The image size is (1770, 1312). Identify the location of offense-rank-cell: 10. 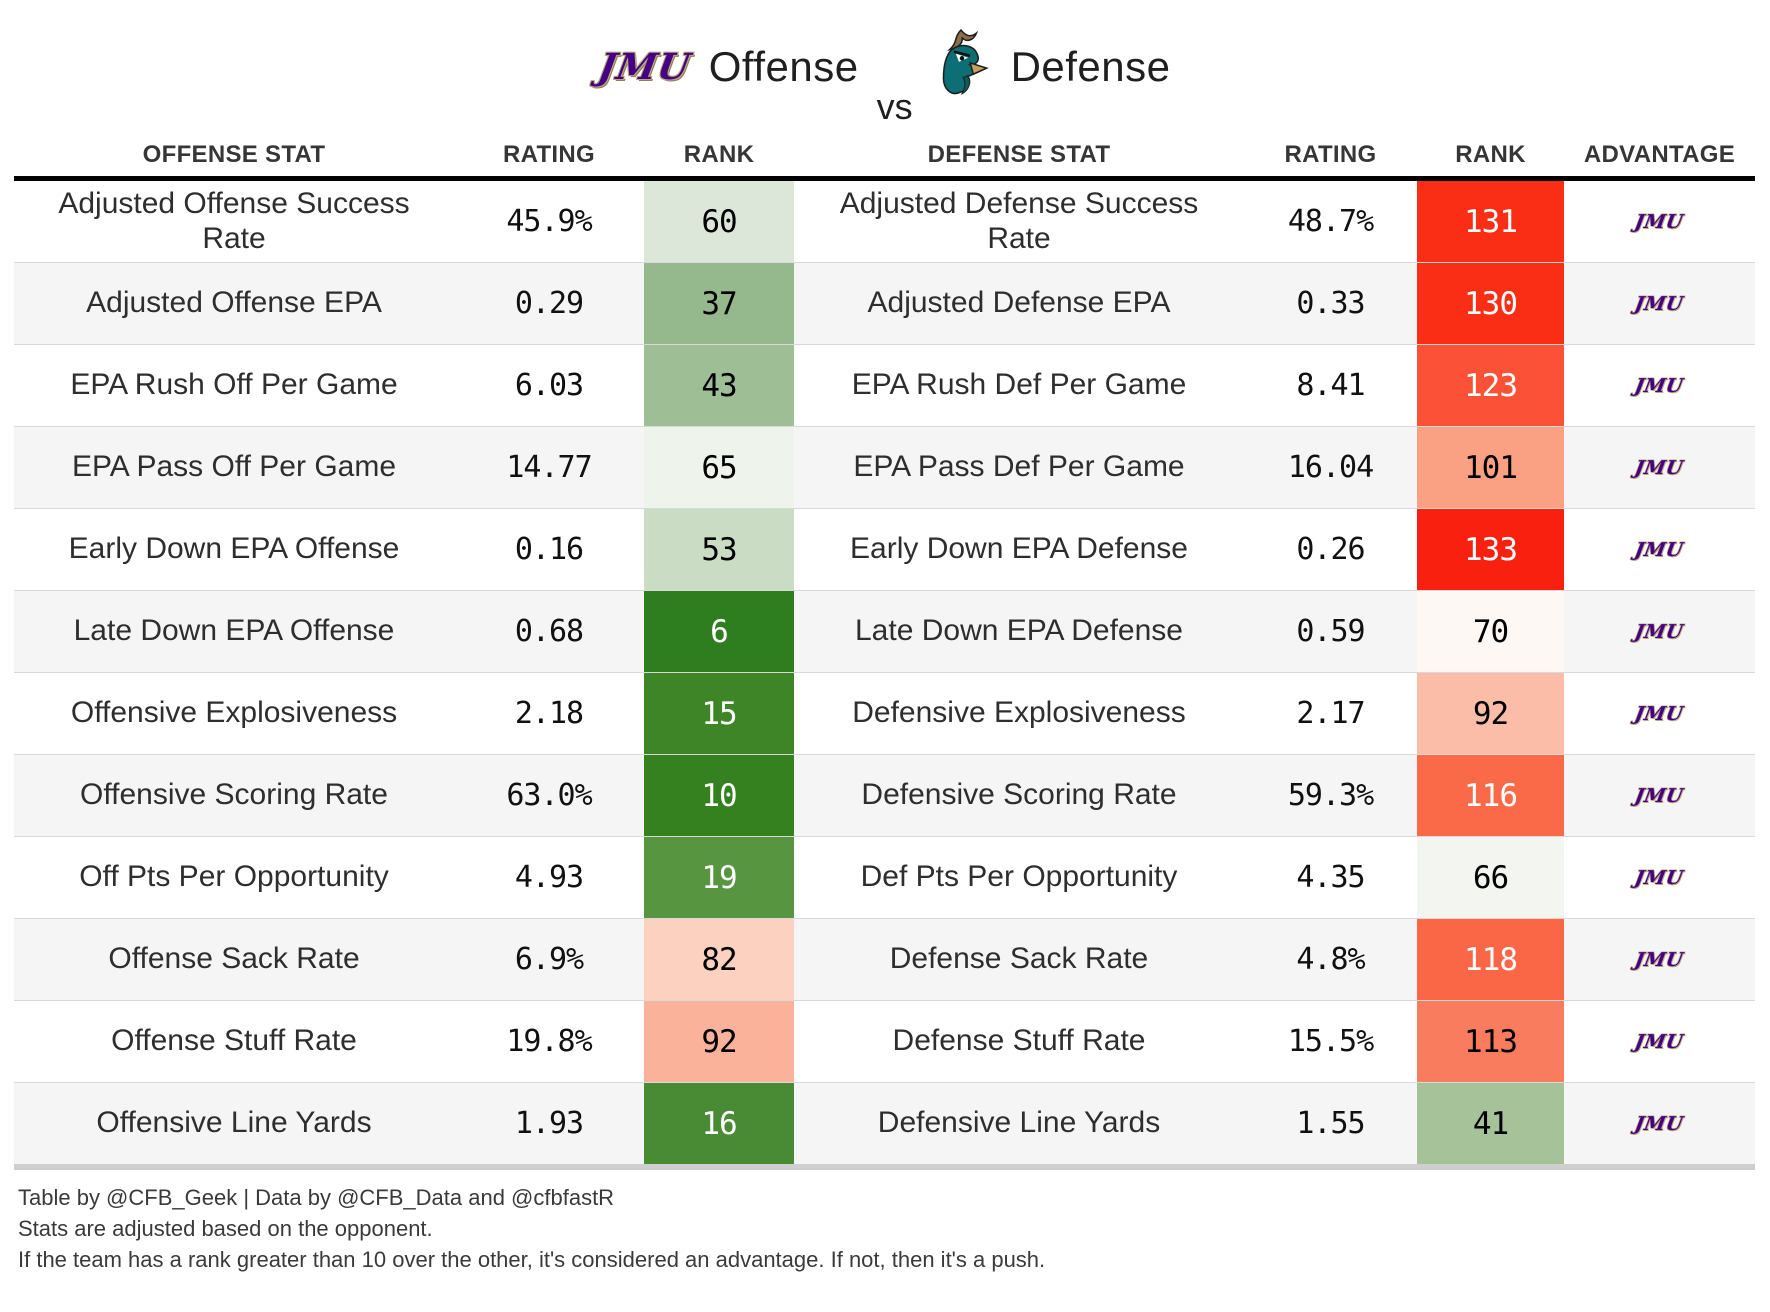
(719, 795).